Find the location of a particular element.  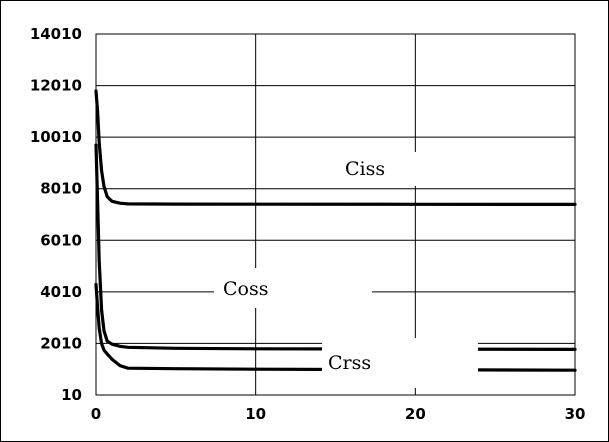

y-tick-label: 6010 is located at coordinates (61, 240).